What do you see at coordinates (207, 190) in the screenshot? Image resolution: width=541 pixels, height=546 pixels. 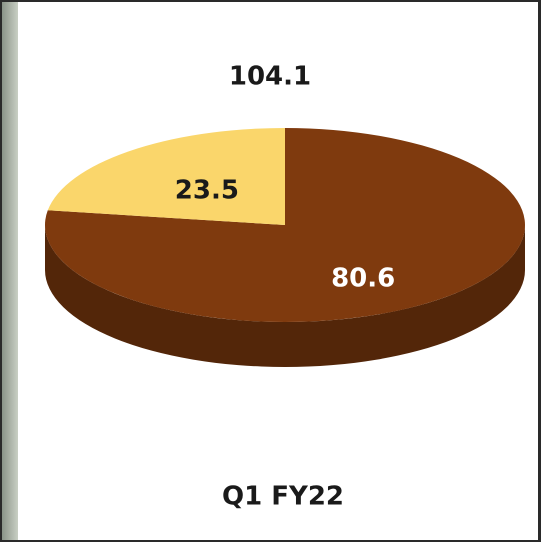 I see `value-label: 23.5` at bounding box center [207, 190].